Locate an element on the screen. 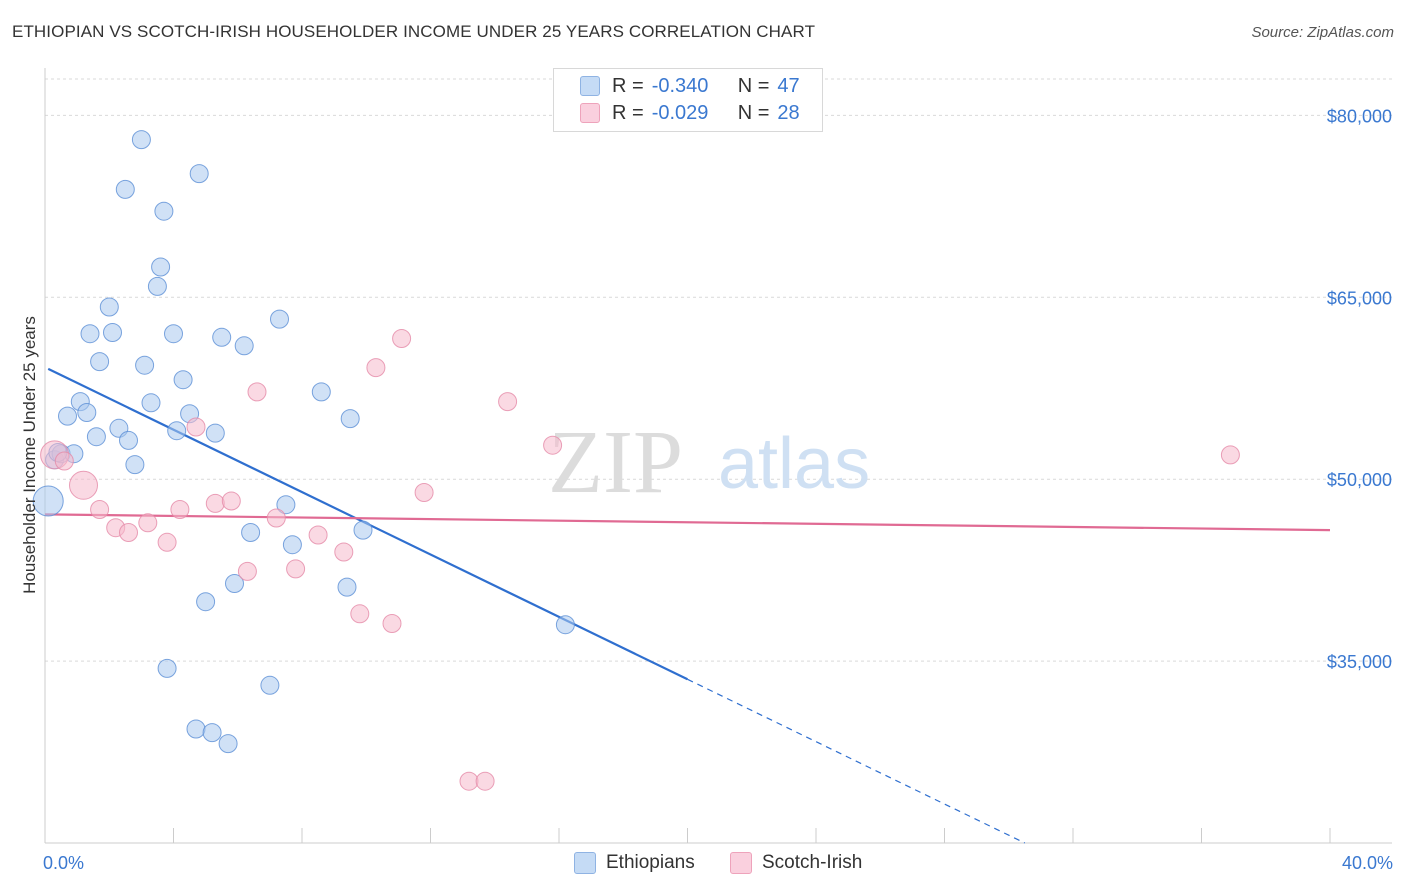  y-tick-label: $65,000 is located at coordinates (1359, 298).